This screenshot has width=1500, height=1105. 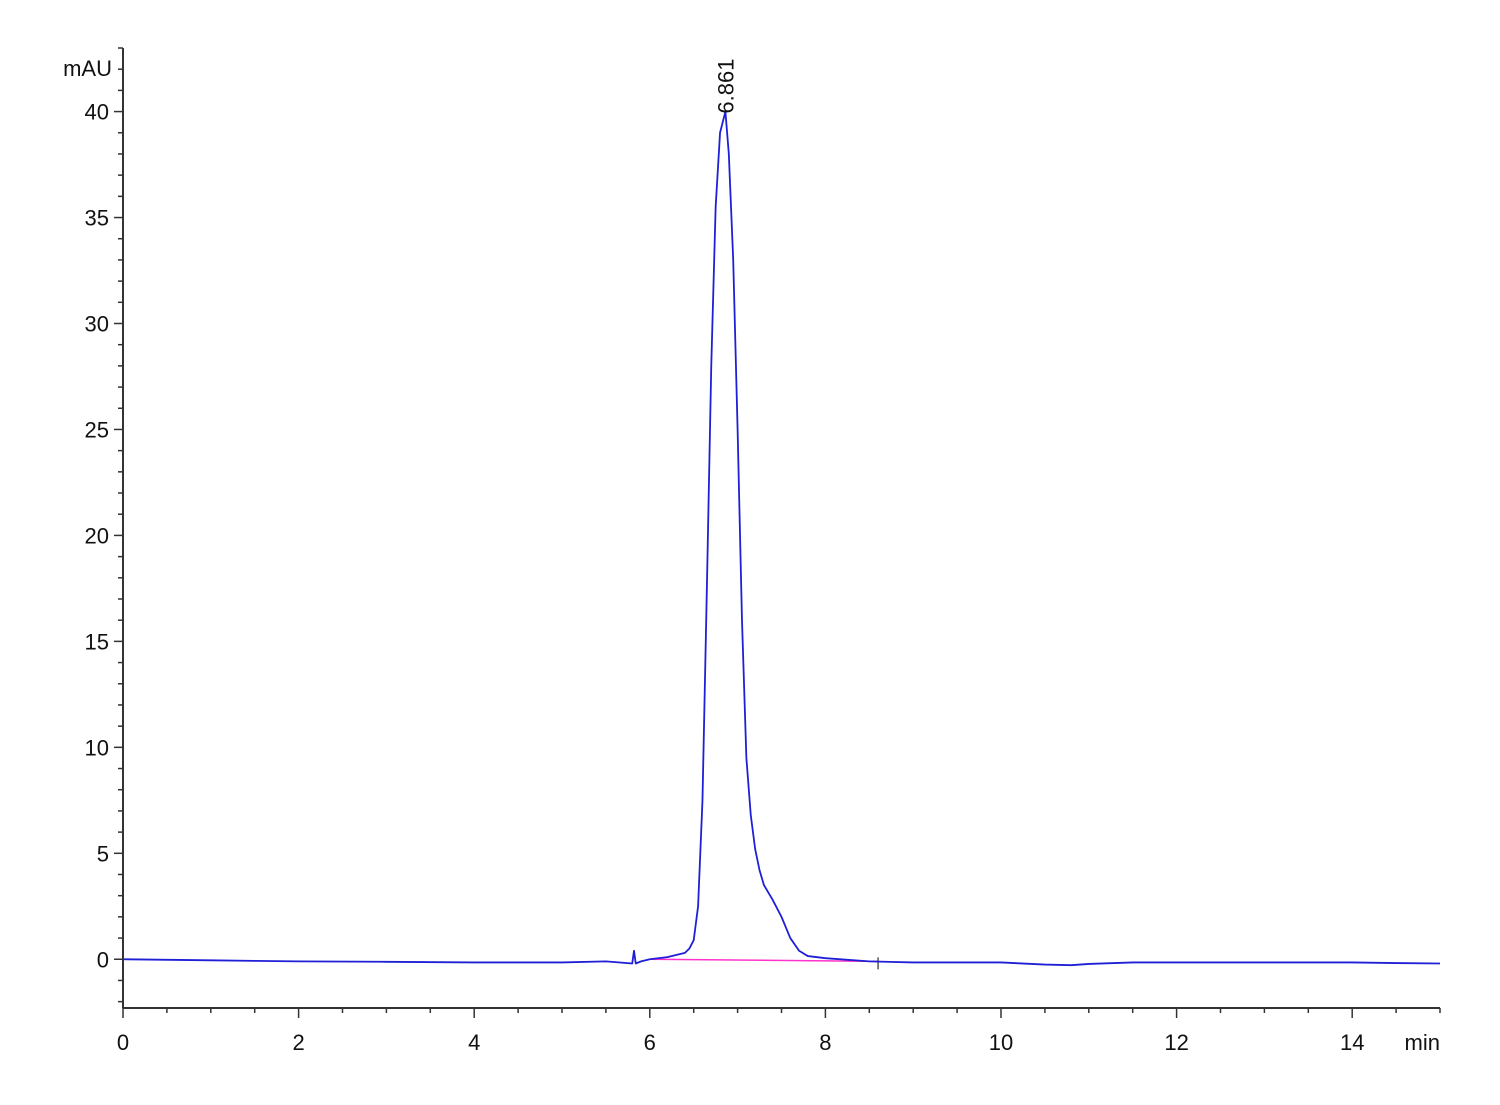 I want to click on x-tick-label: 6, so click(x=650, y=1042).